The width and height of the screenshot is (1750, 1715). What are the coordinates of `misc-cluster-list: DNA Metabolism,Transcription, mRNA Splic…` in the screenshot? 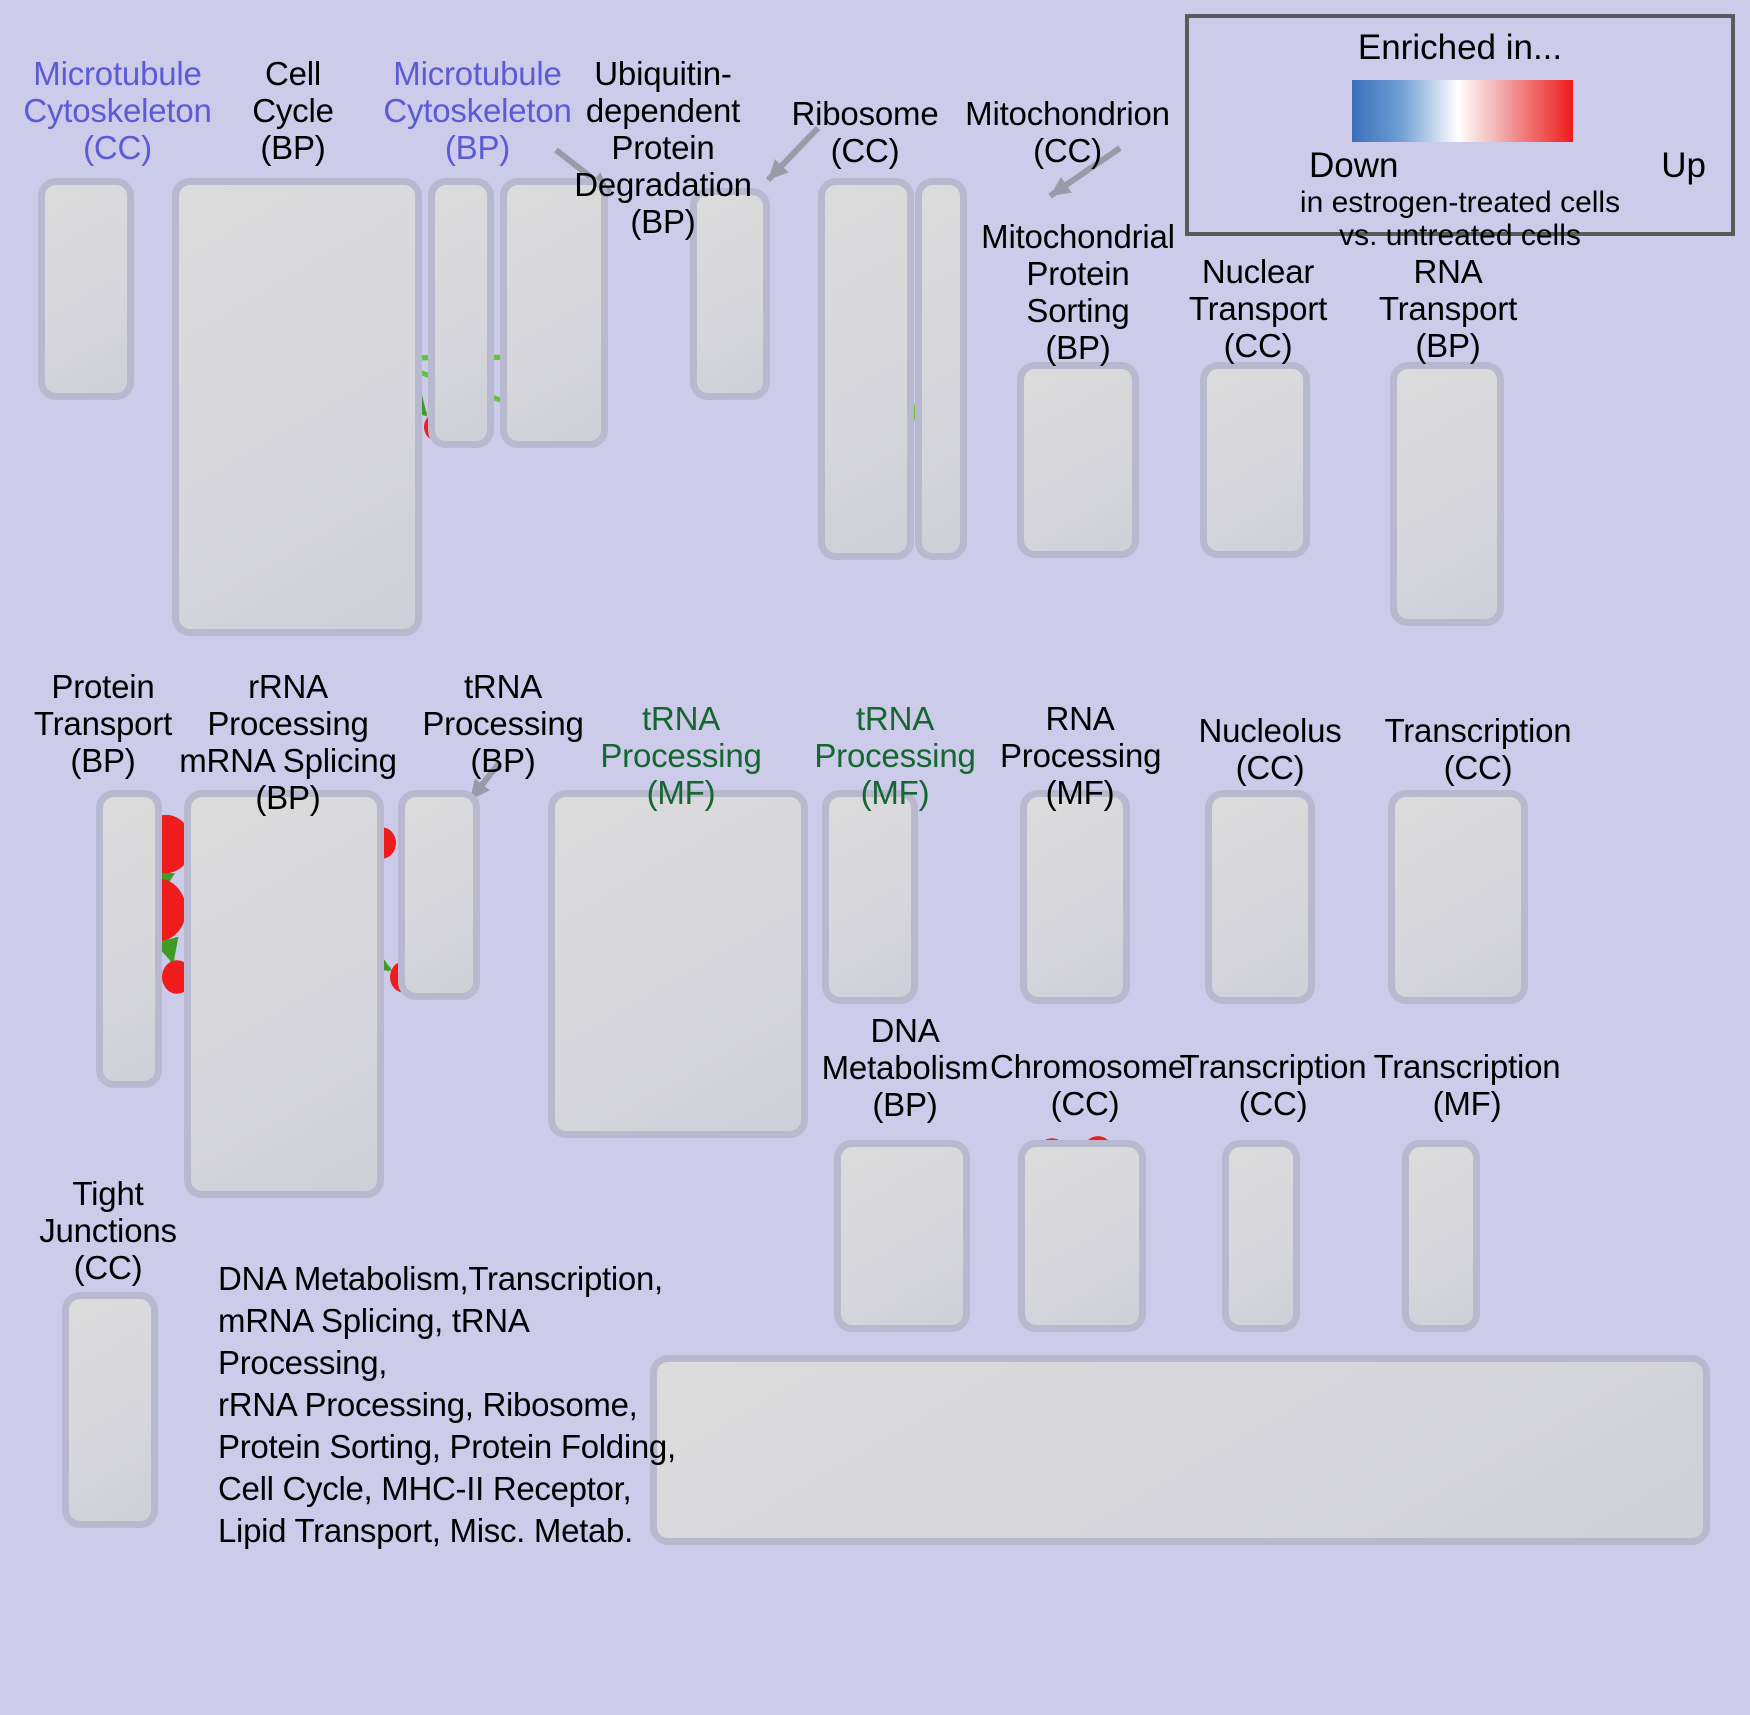 It's located at (447, 1404).